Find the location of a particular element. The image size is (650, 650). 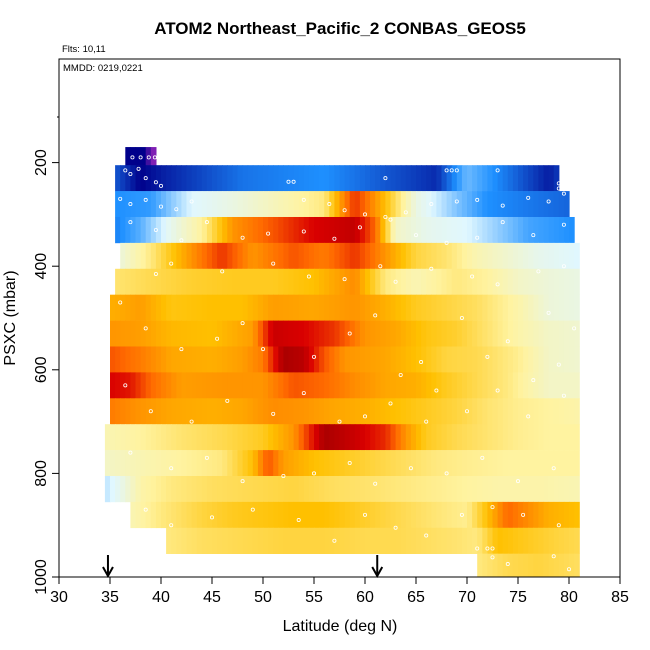

x-tick-label: 30 is located at coordinates (59, 597).